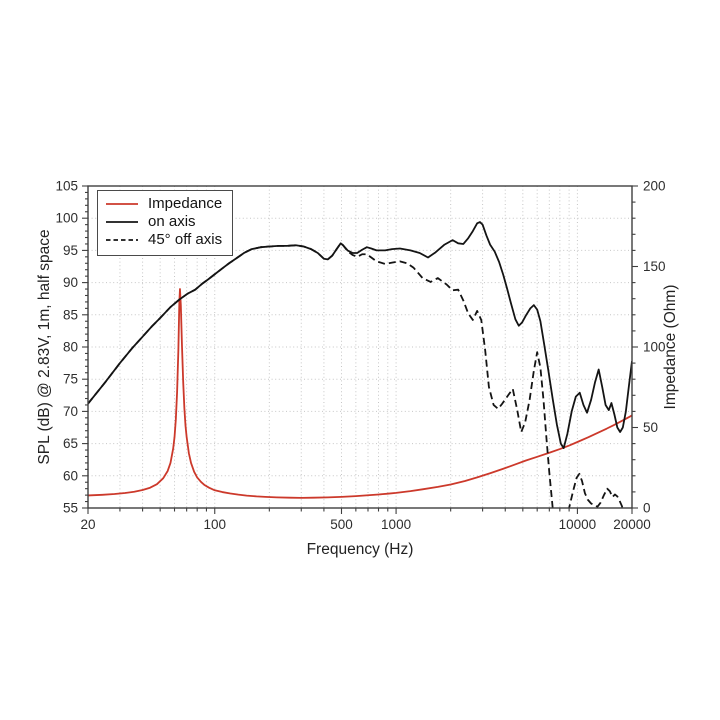  I want to click on y-left-tick-label: 70, so click(70, 411).